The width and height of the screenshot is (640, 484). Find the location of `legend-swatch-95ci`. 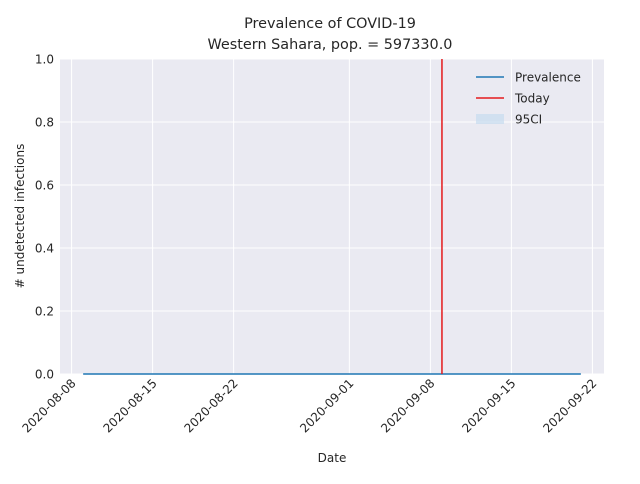

legend-swatch-95ci is located at coordinates (490, 119).